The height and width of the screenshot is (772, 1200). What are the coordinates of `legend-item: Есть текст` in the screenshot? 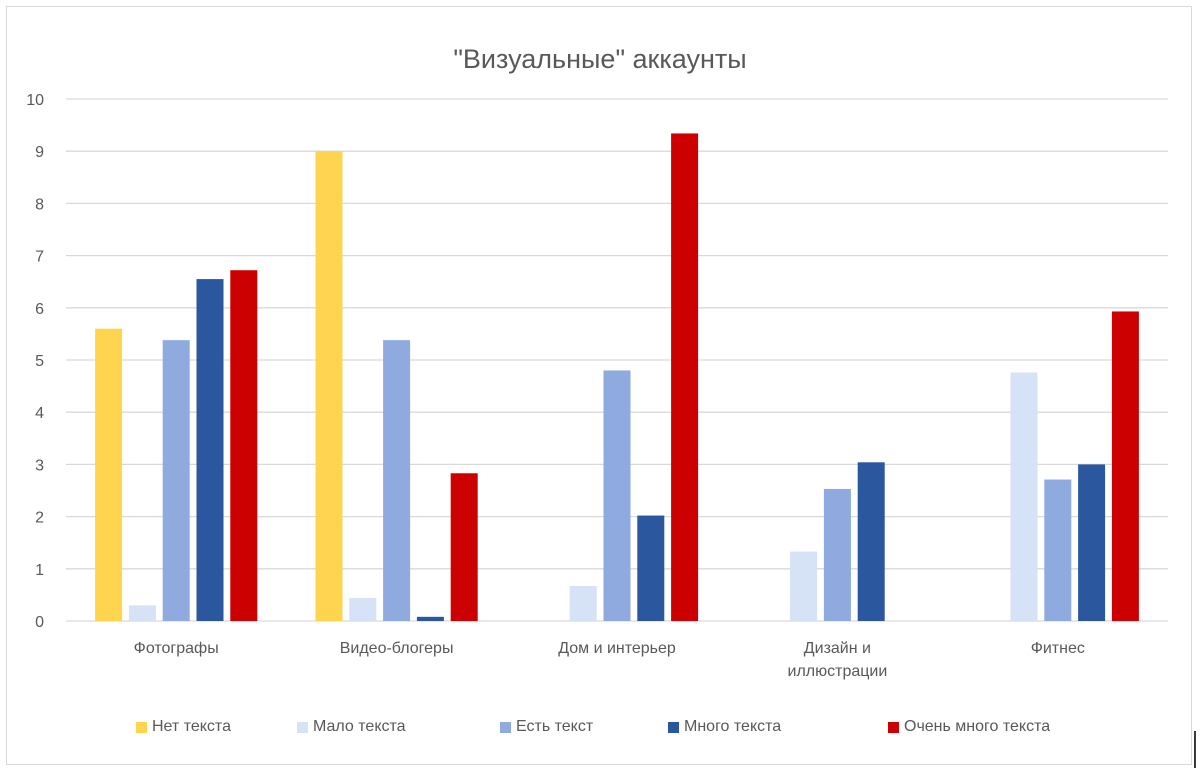 It's located at (546, 727).